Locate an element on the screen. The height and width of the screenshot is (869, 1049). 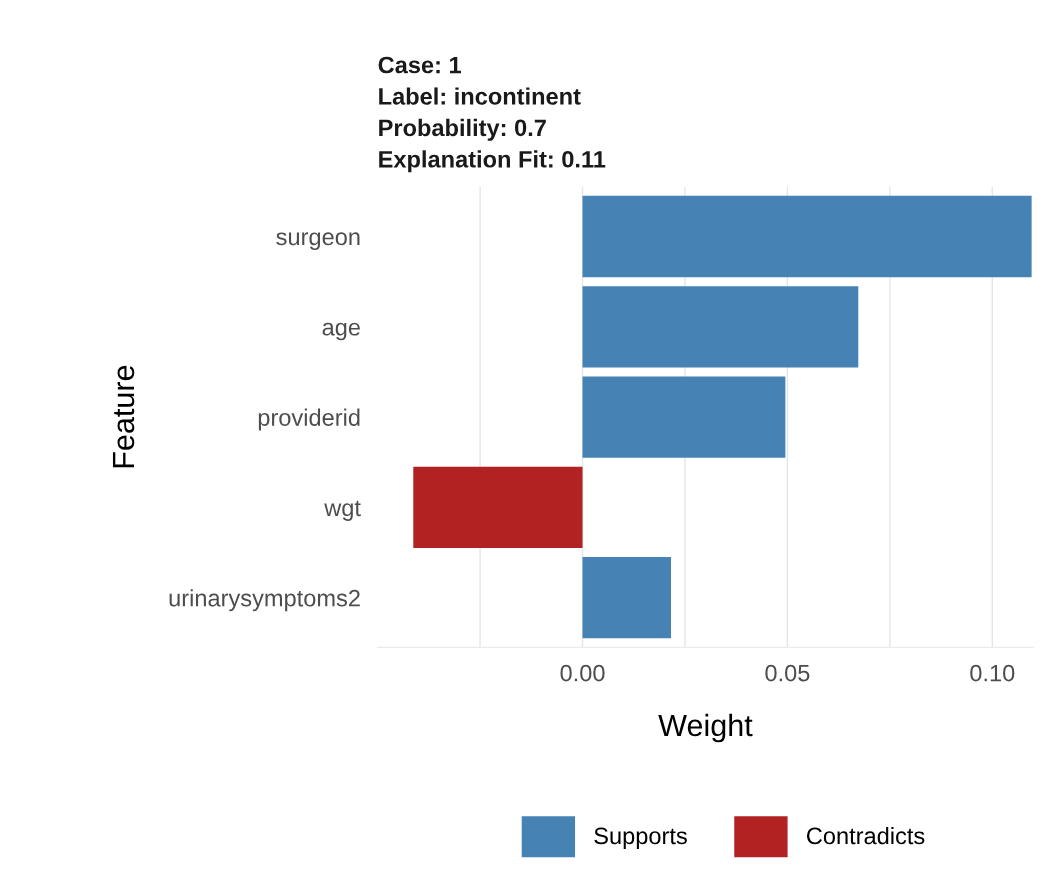
y-axis-title: Feature is located at coordinates (123, 416).